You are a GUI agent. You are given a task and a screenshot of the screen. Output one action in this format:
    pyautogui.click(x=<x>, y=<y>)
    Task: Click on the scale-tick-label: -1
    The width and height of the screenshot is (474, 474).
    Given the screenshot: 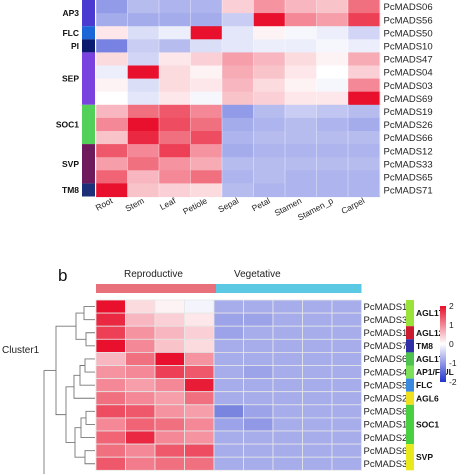 What is the action you would take?
    pyautogui.click(x=453, y=363)
    